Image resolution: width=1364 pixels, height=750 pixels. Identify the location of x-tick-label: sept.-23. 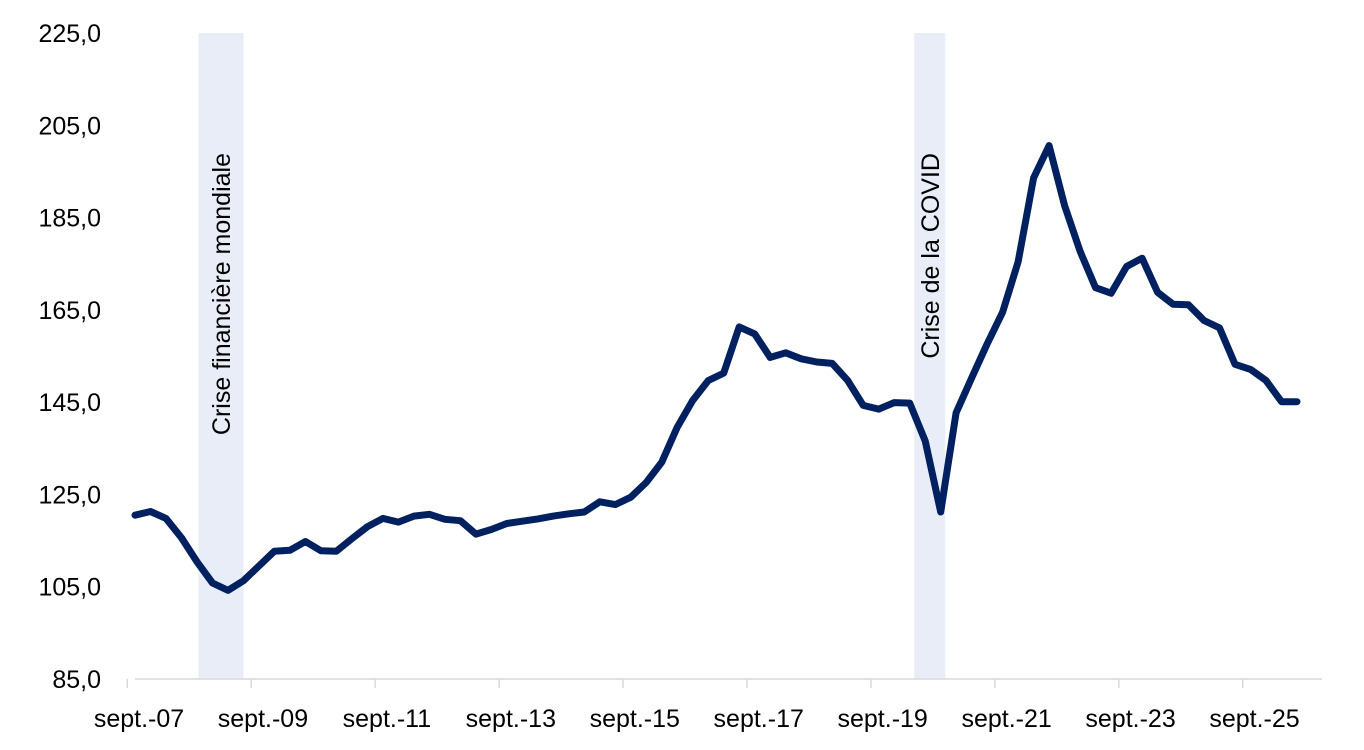
(1130, 719).